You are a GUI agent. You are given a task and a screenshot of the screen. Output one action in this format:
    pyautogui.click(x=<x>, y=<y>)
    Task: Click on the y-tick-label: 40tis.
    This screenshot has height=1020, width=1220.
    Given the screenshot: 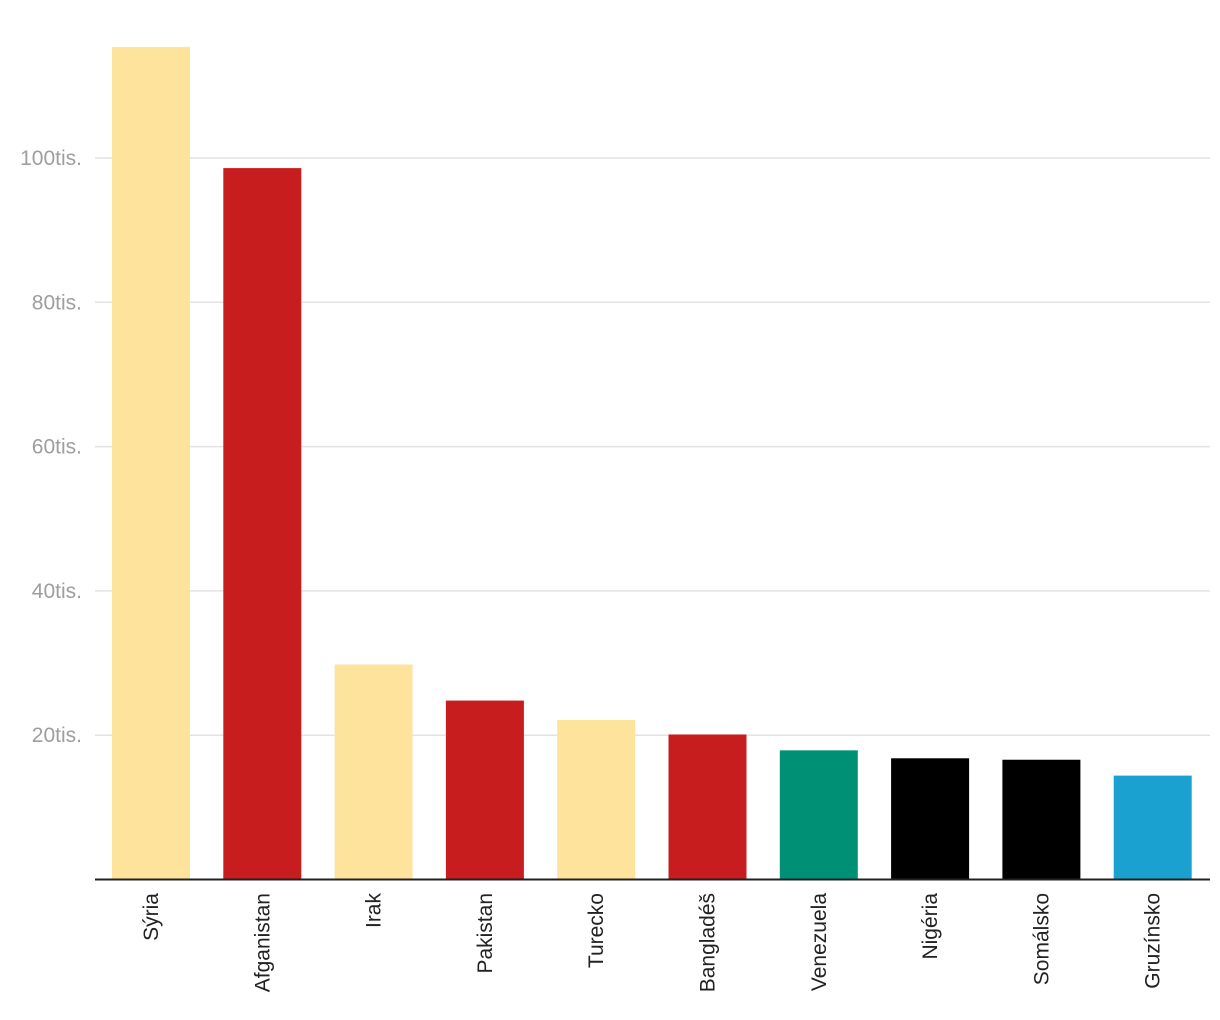 What is the action you would take?
    pyautogui.click(x=57, y=591)
    